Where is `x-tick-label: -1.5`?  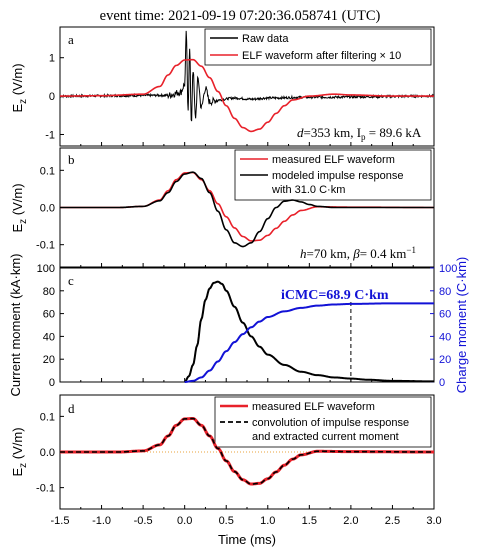
x-tick-label: -1.5 is located at coordinates (60, 521).